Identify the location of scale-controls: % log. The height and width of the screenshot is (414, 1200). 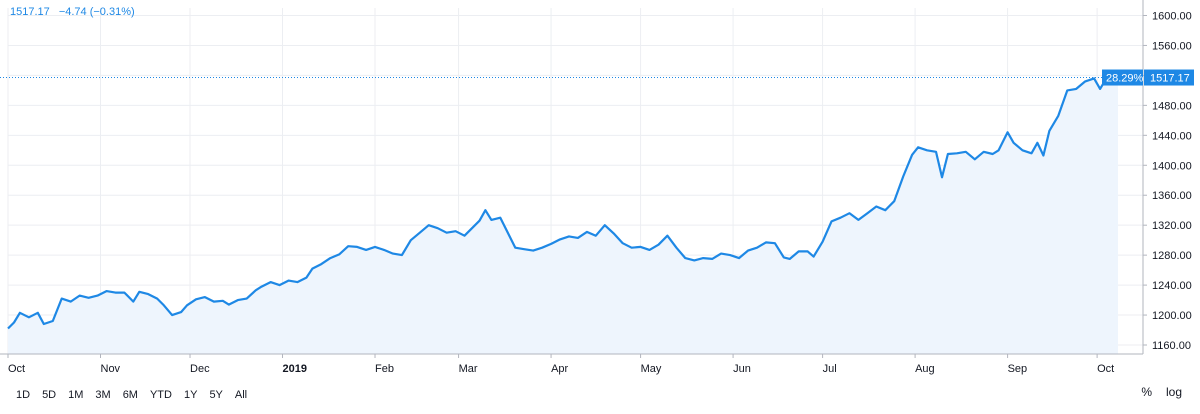
(1154, 392).